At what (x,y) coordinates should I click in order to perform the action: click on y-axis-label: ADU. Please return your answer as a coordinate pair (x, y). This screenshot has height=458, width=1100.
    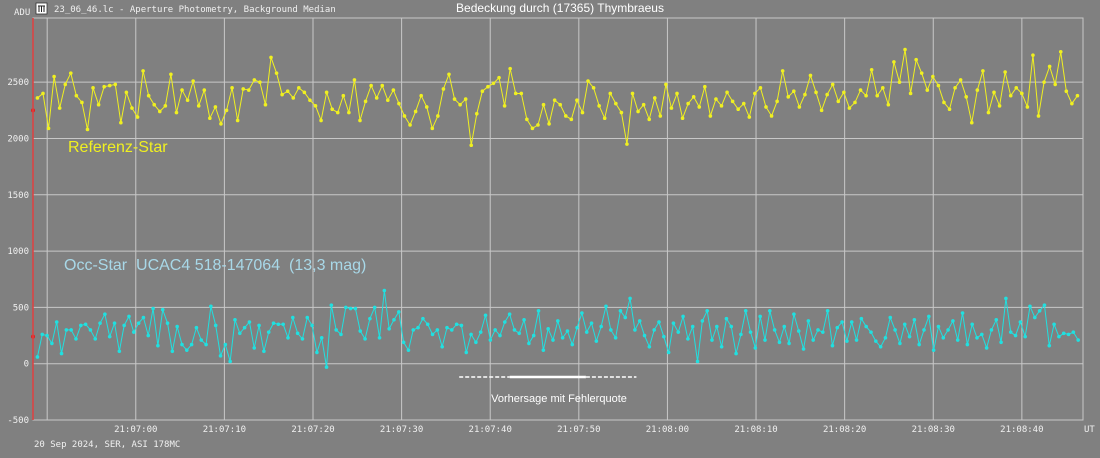
    Looking at the image, I should click on (22, 13).